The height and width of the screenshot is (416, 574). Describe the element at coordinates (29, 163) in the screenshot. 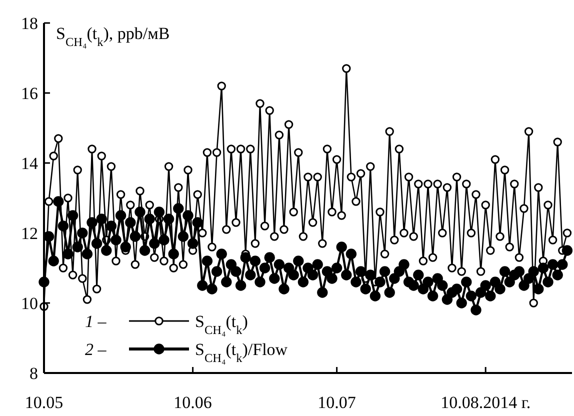

I see `y-tick-label: 14` at that location.